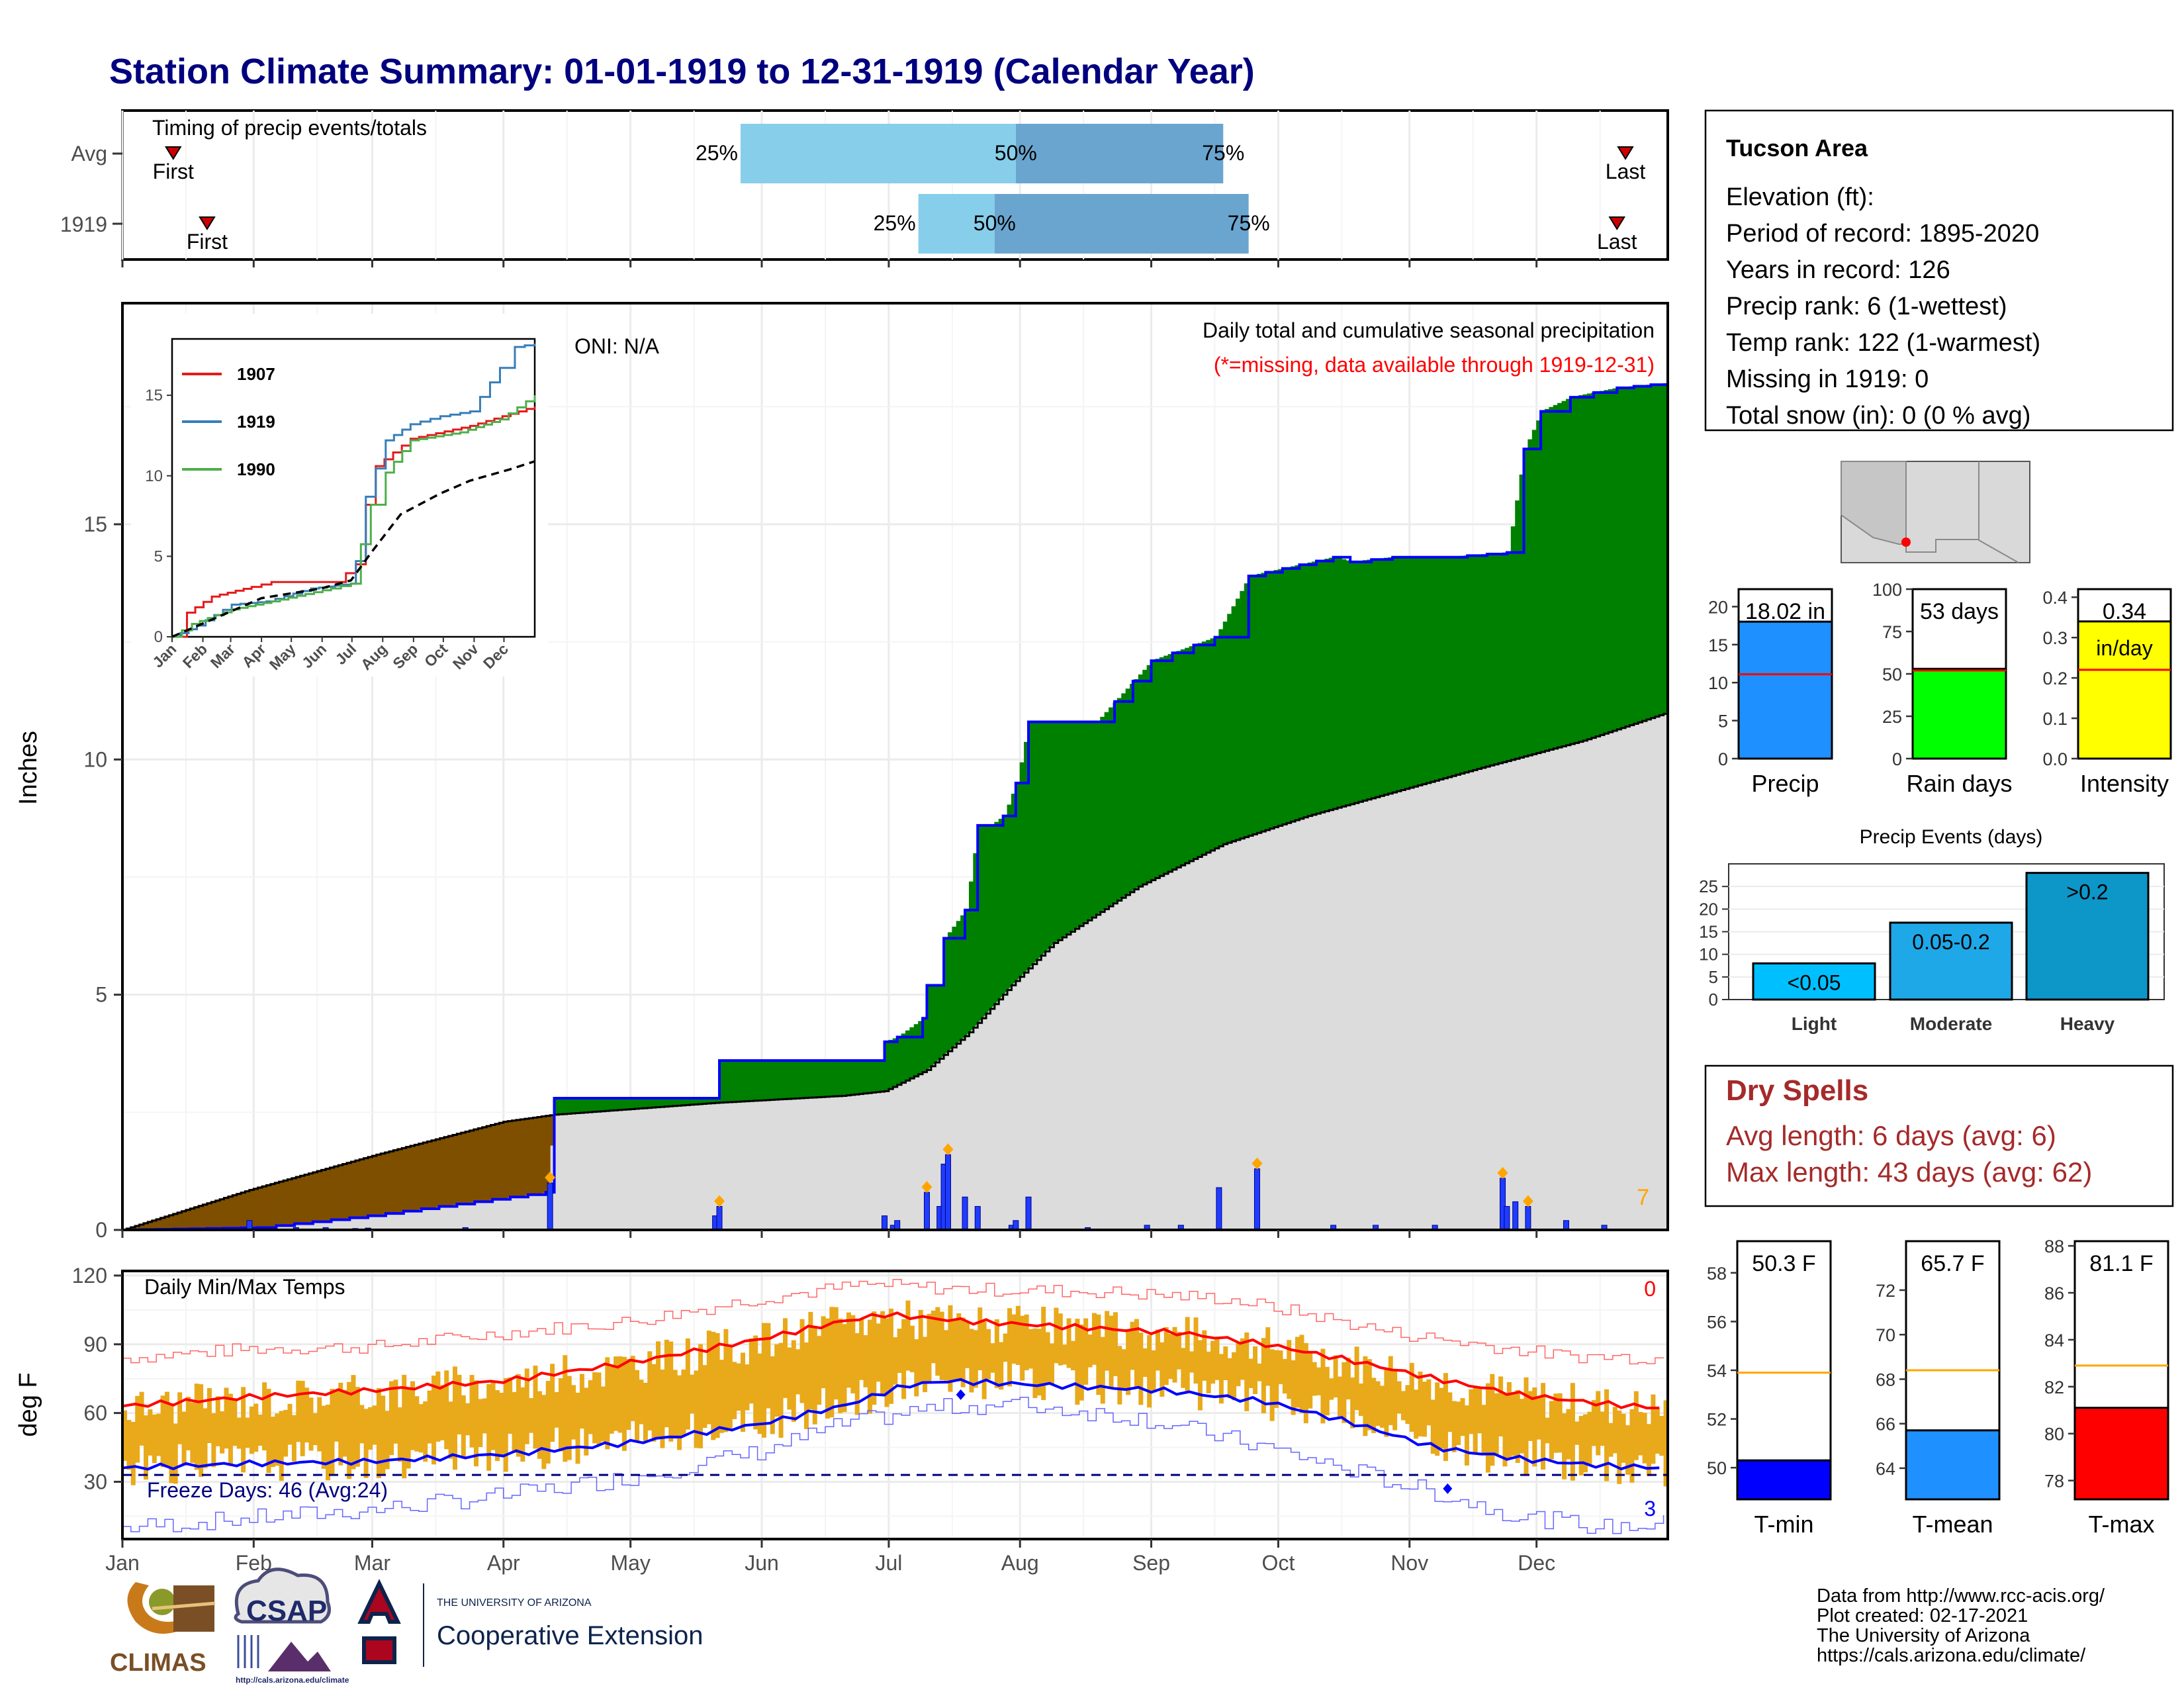  What do you see at coordinates (1952, 1263) in the screenshot?
I see `mini-chart-value-label: 65.7 F` at bounding box center [1952, 1263].